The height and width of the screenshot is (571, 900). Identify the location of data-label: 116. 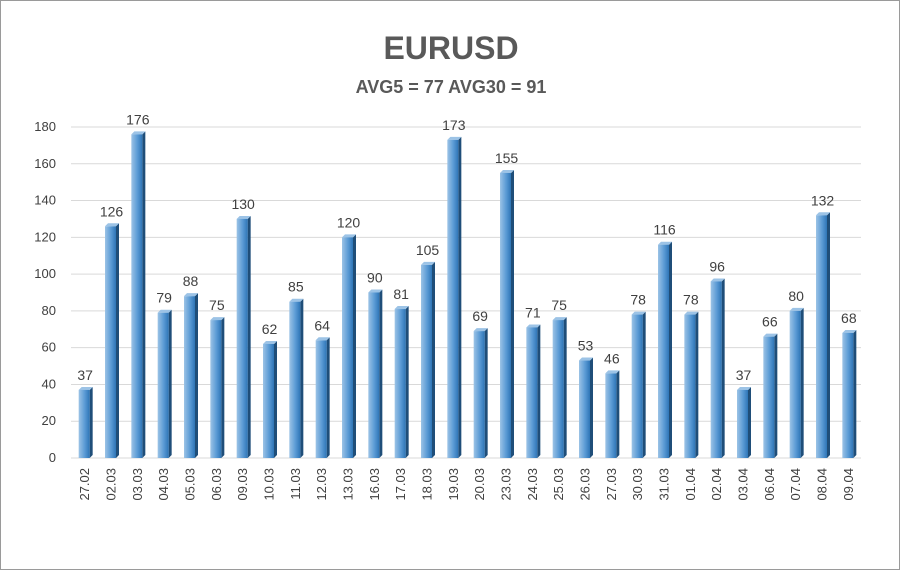
(664, 230).